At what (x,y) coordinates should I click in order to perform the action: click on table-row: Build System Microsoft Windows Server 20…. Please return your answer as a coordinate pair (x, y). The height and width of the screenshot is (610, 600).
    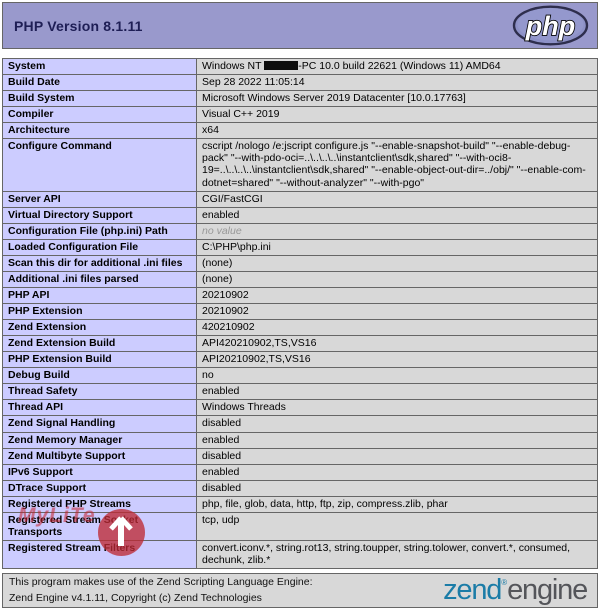
    Looking at the image, I should click on (300, 99).